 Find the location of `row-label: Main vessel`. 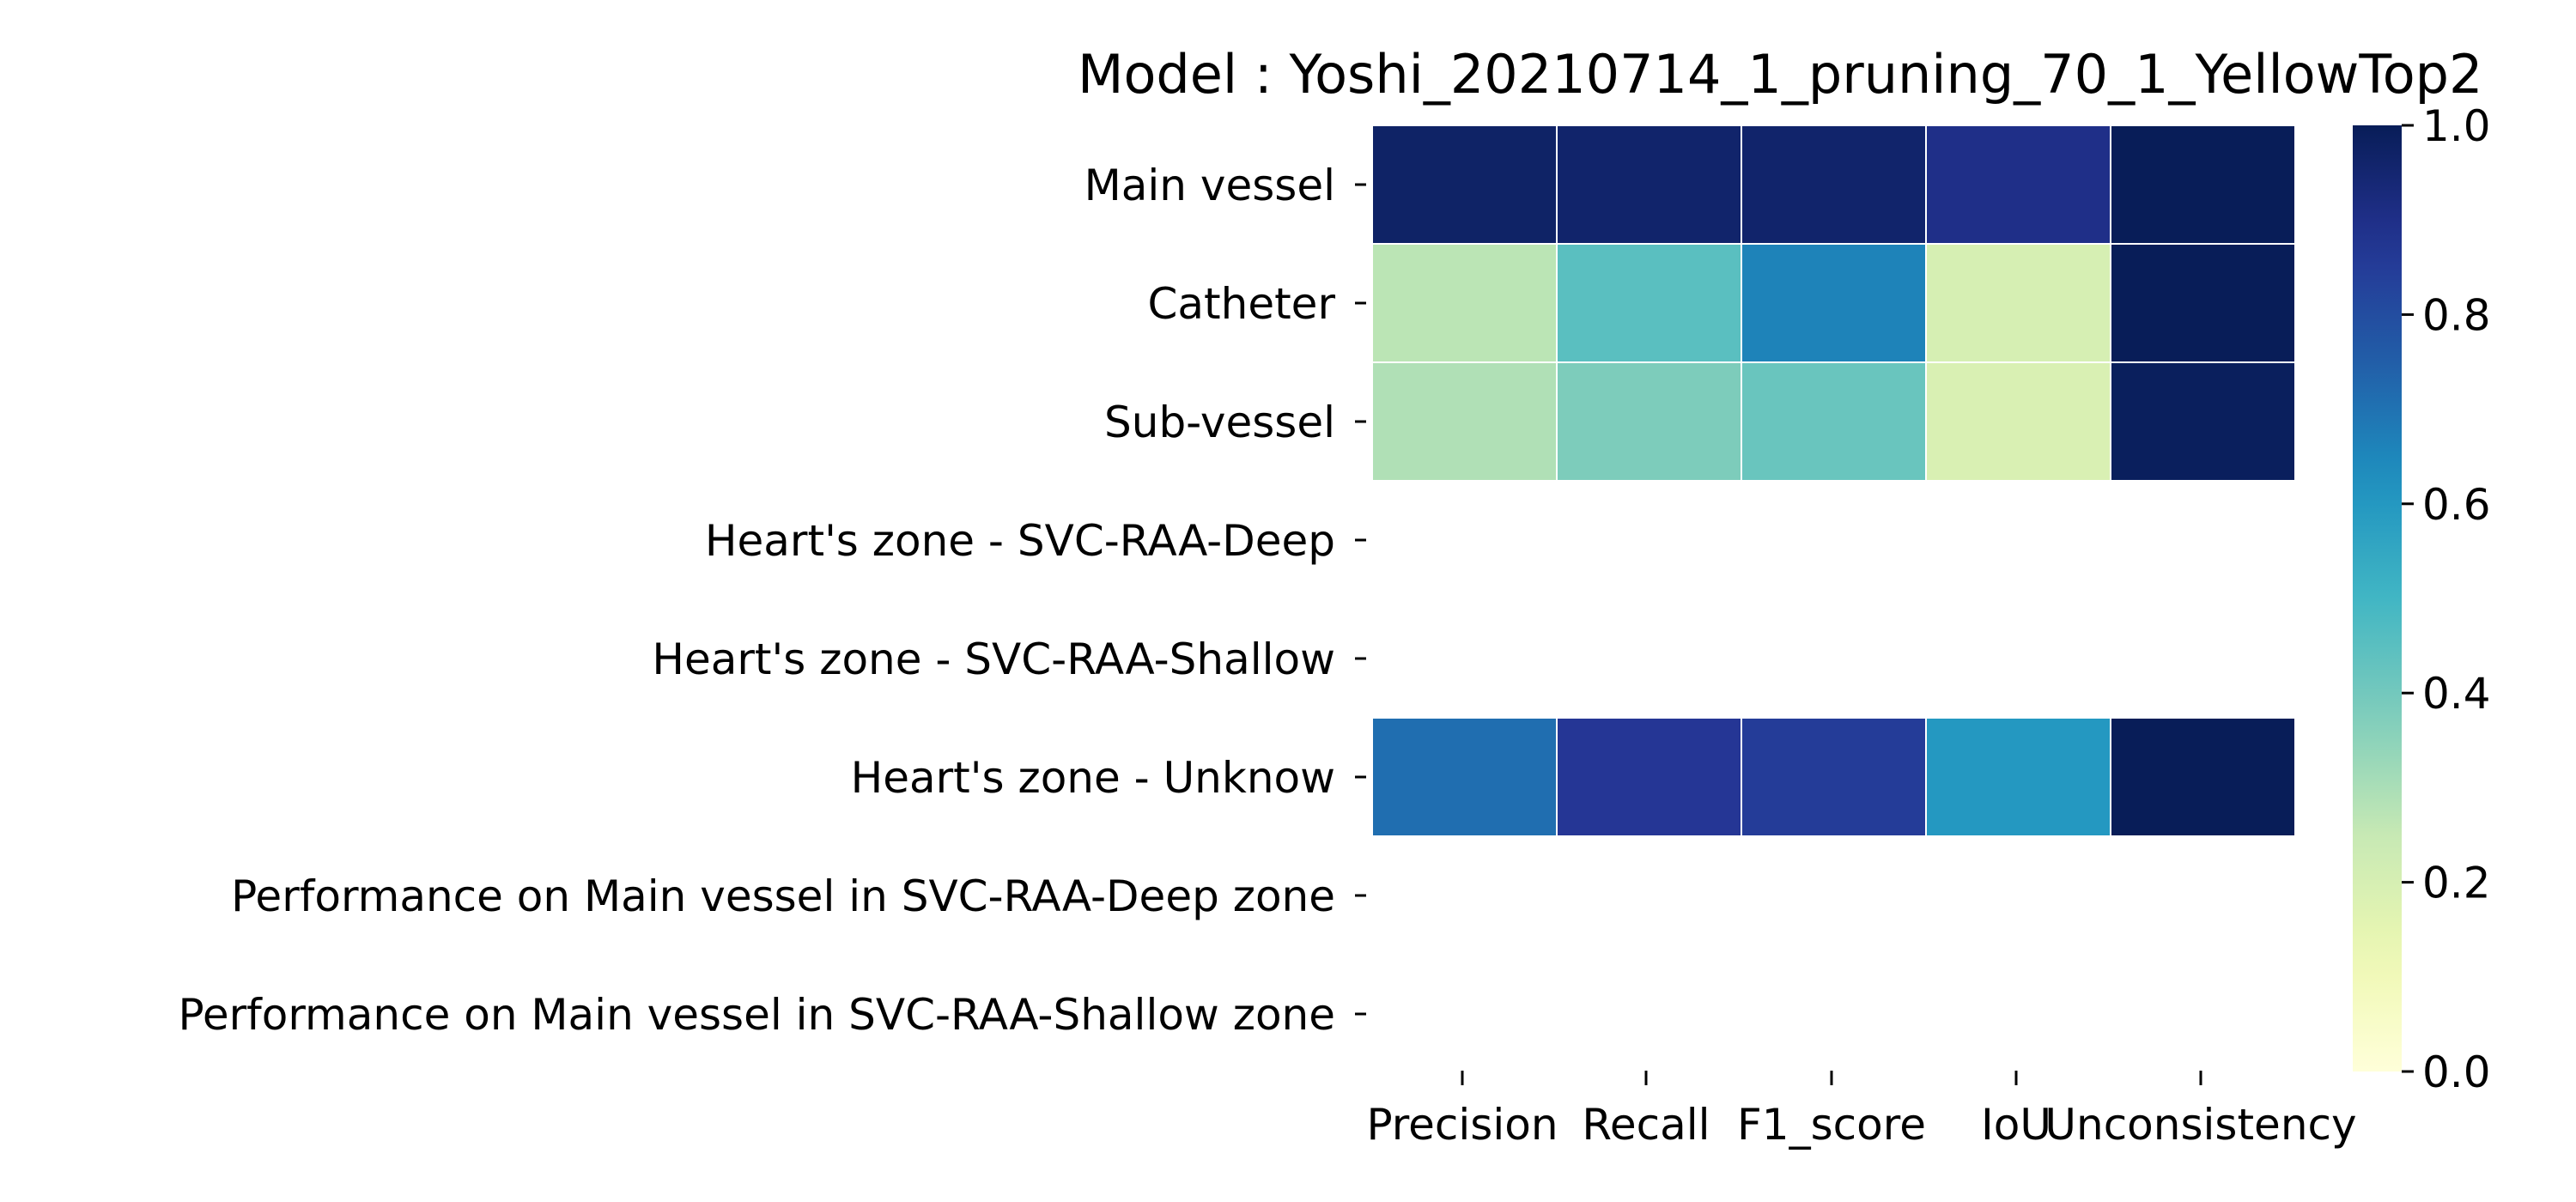

row-label: Main vessel is located at coordinates (1210, 185).